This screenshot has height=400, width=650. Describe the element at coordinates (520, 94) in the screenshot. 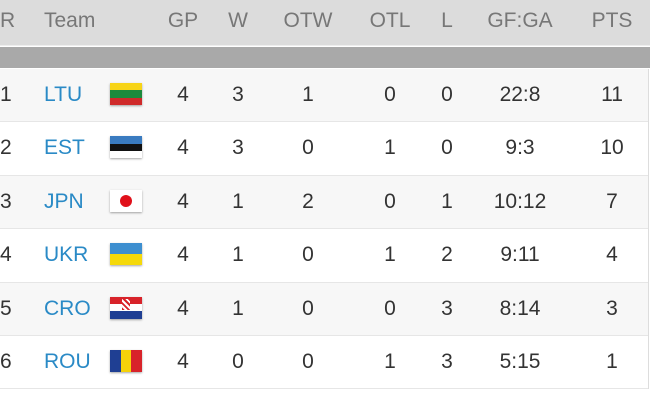

I see `gfga-cell: 22:8` at that location.